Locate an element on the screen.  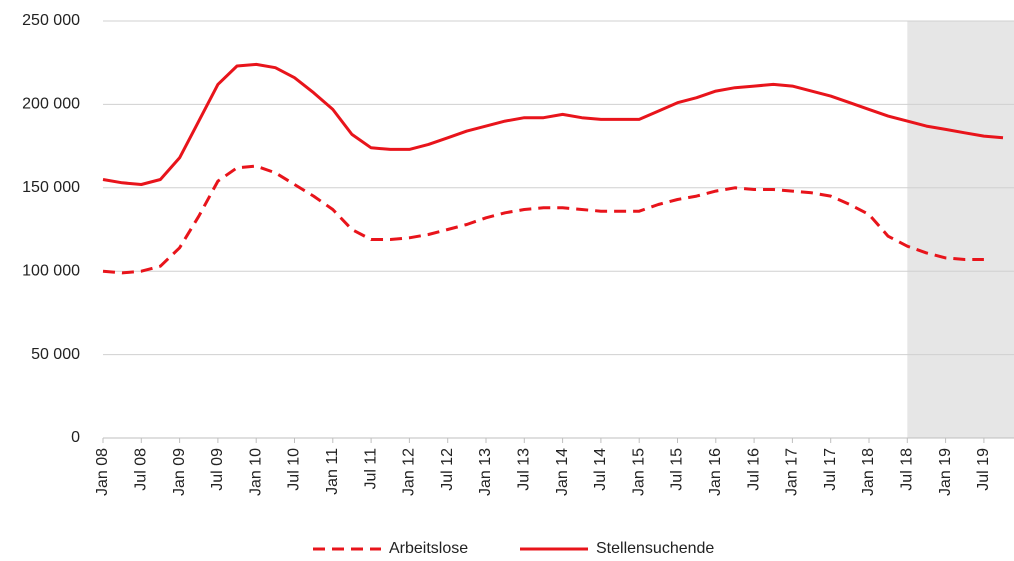
x-tick-label: Jan 09 is located at coordinates (179, 472).